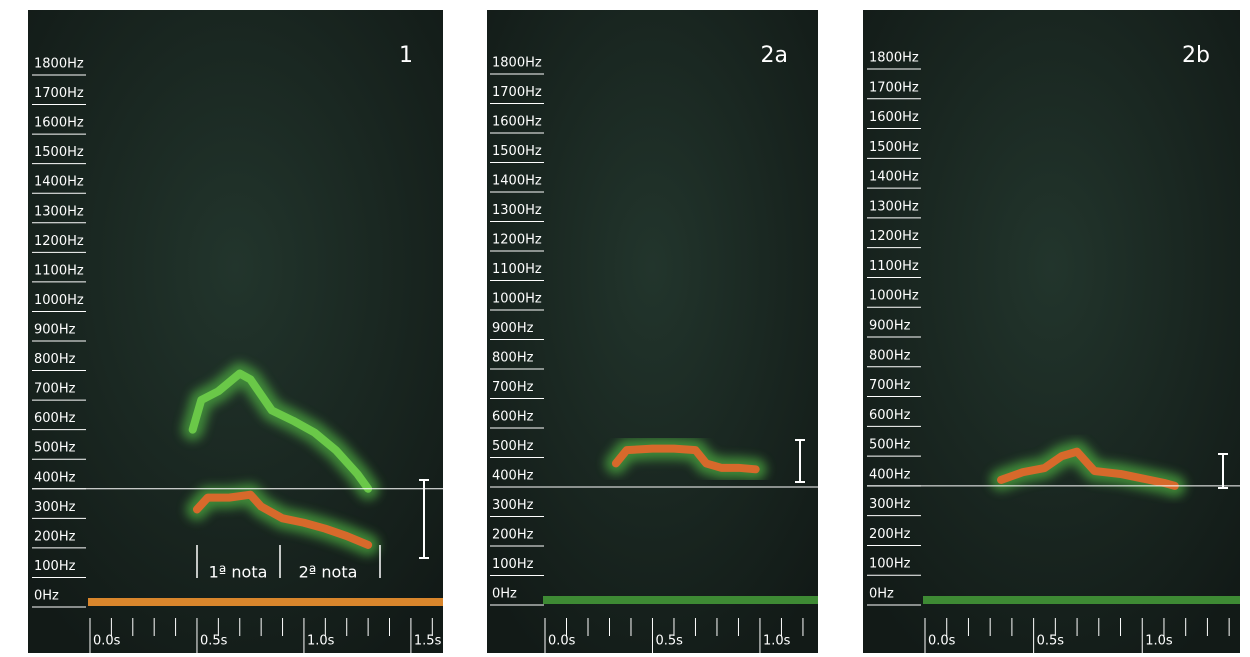 The height and width of the screenshot is (657, 1250). What do you see at coordinates (428, 641) in the screenshot?
I see `x-tick-label: 1.5s` at bounding box center [428, 641].